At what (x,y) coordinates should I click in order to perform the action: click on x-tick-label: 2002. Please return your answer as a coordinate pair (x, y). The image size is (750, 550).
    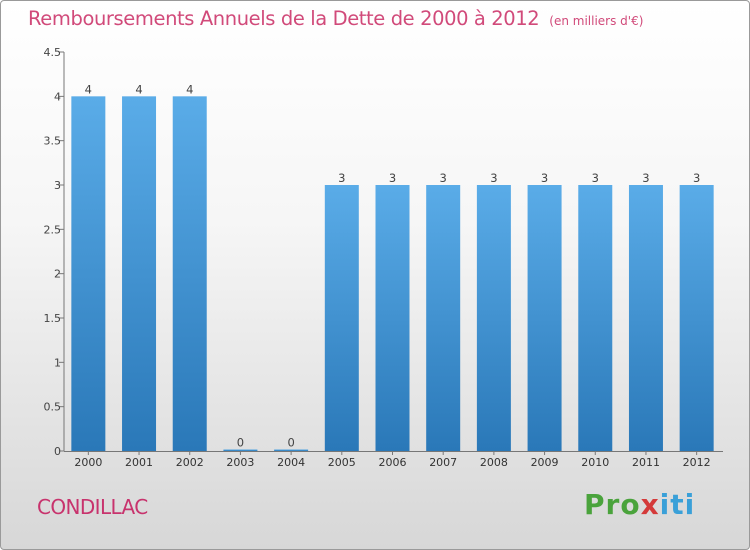
    Looking at the image, I should click on (190, 462).